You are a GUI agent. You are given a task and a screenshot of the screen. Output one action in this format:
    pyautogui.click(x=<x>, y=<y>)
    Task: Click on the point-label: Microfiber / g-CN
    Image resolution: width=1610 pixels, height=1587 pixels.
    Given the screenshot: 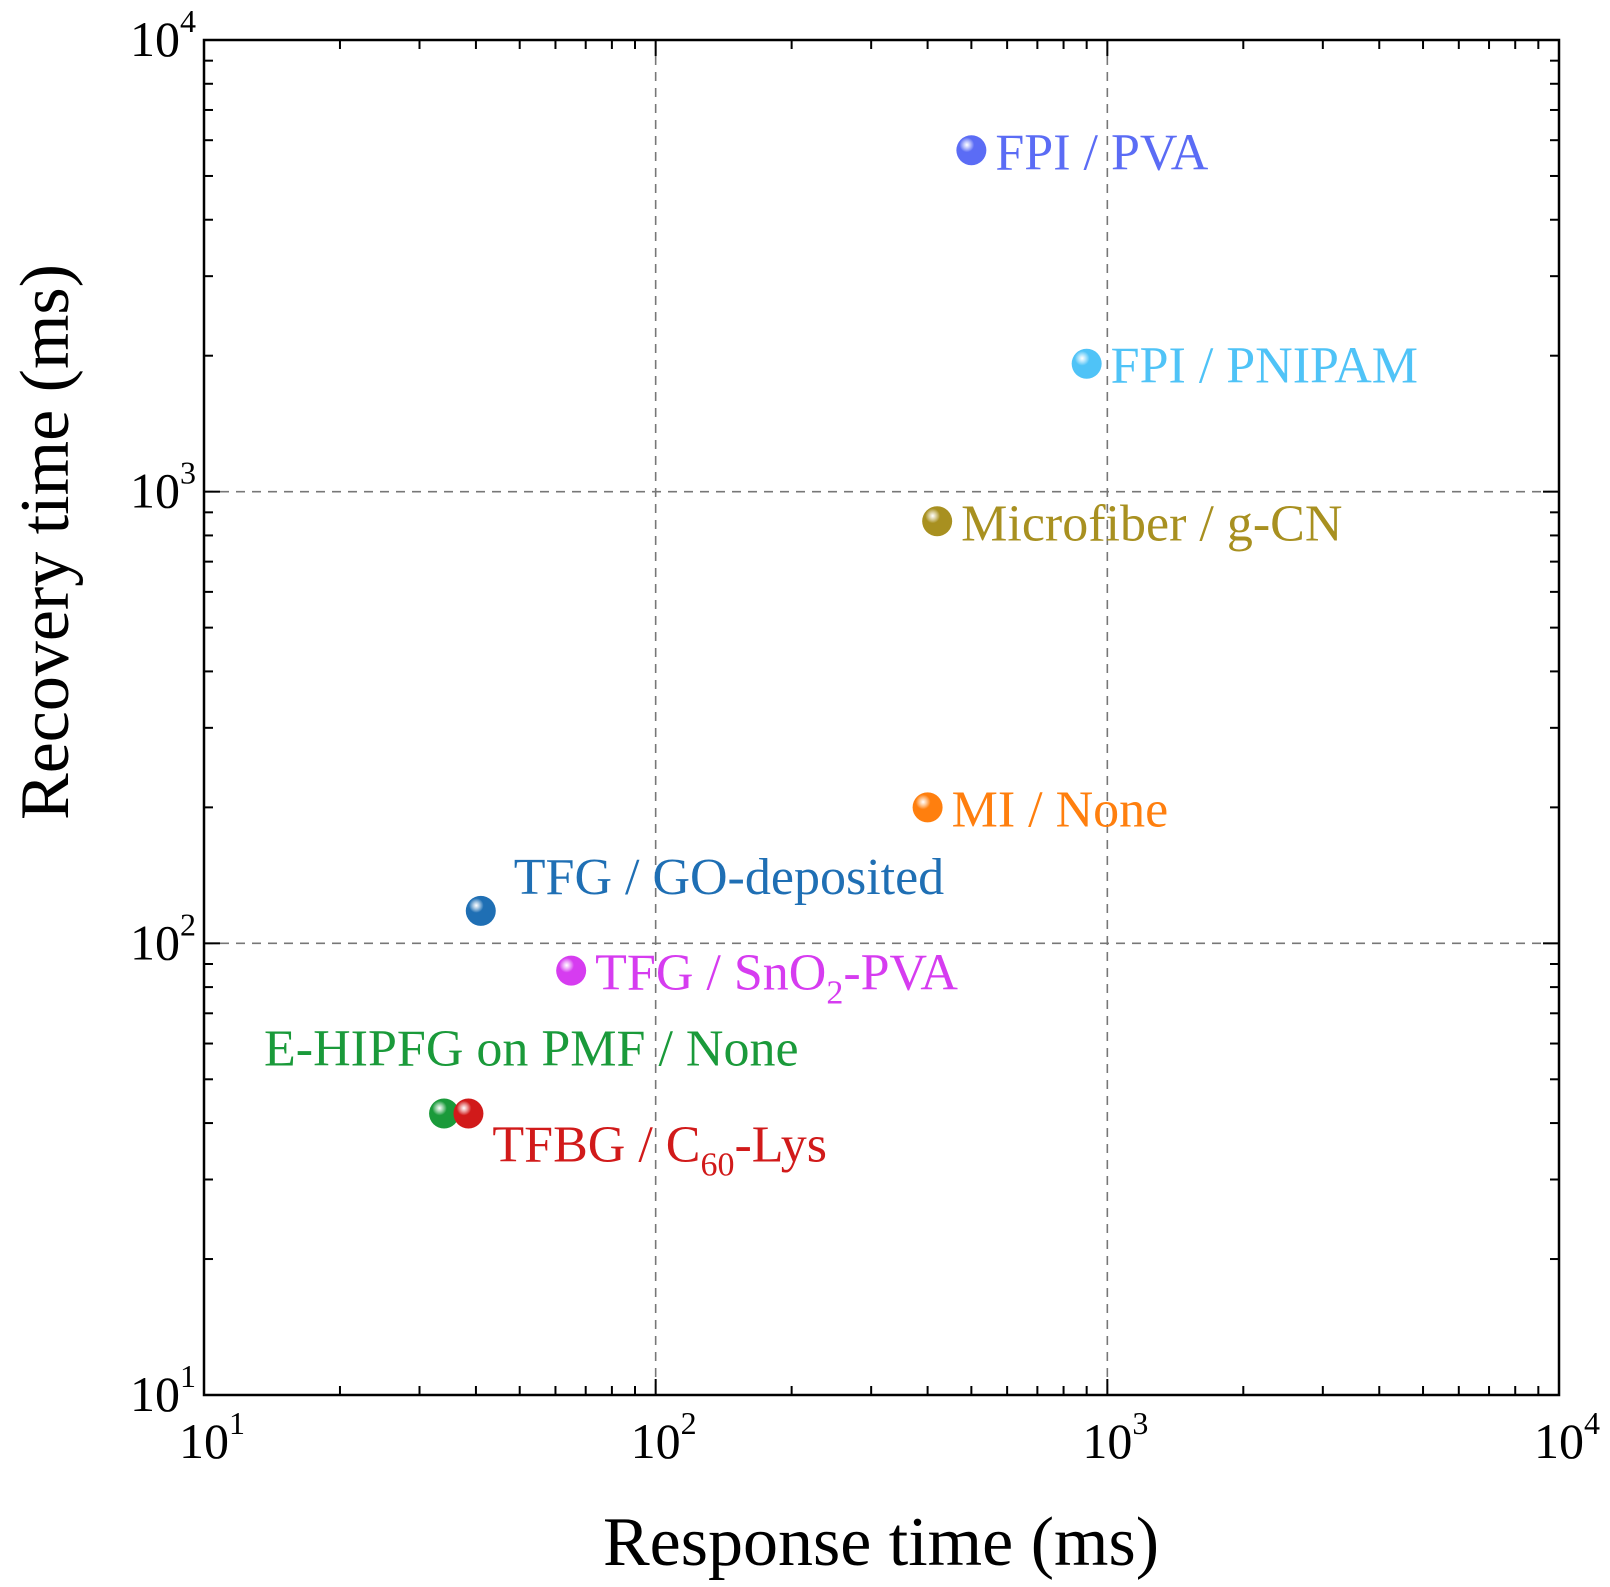 What is the action you would take?
    pyautogui.click(x=1151, y=523)
    